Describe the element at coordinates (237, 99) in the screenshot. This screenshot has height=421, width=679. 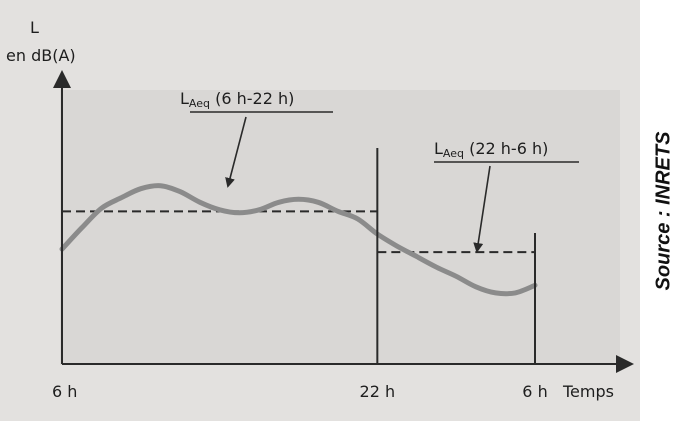
I see `reference-label-0: LAeq (6 h-22 h)` at that location.